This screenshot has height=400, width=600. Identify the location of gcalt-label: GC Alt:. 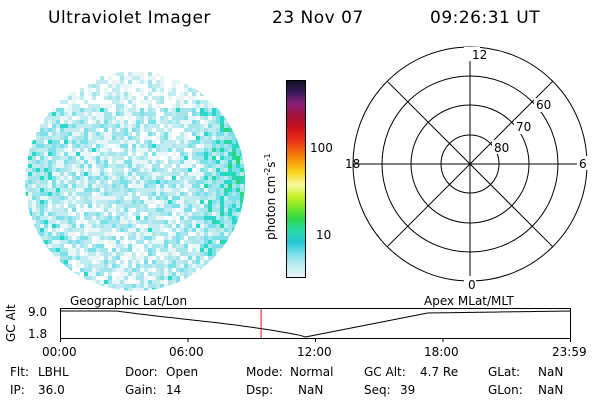
(385, 372).